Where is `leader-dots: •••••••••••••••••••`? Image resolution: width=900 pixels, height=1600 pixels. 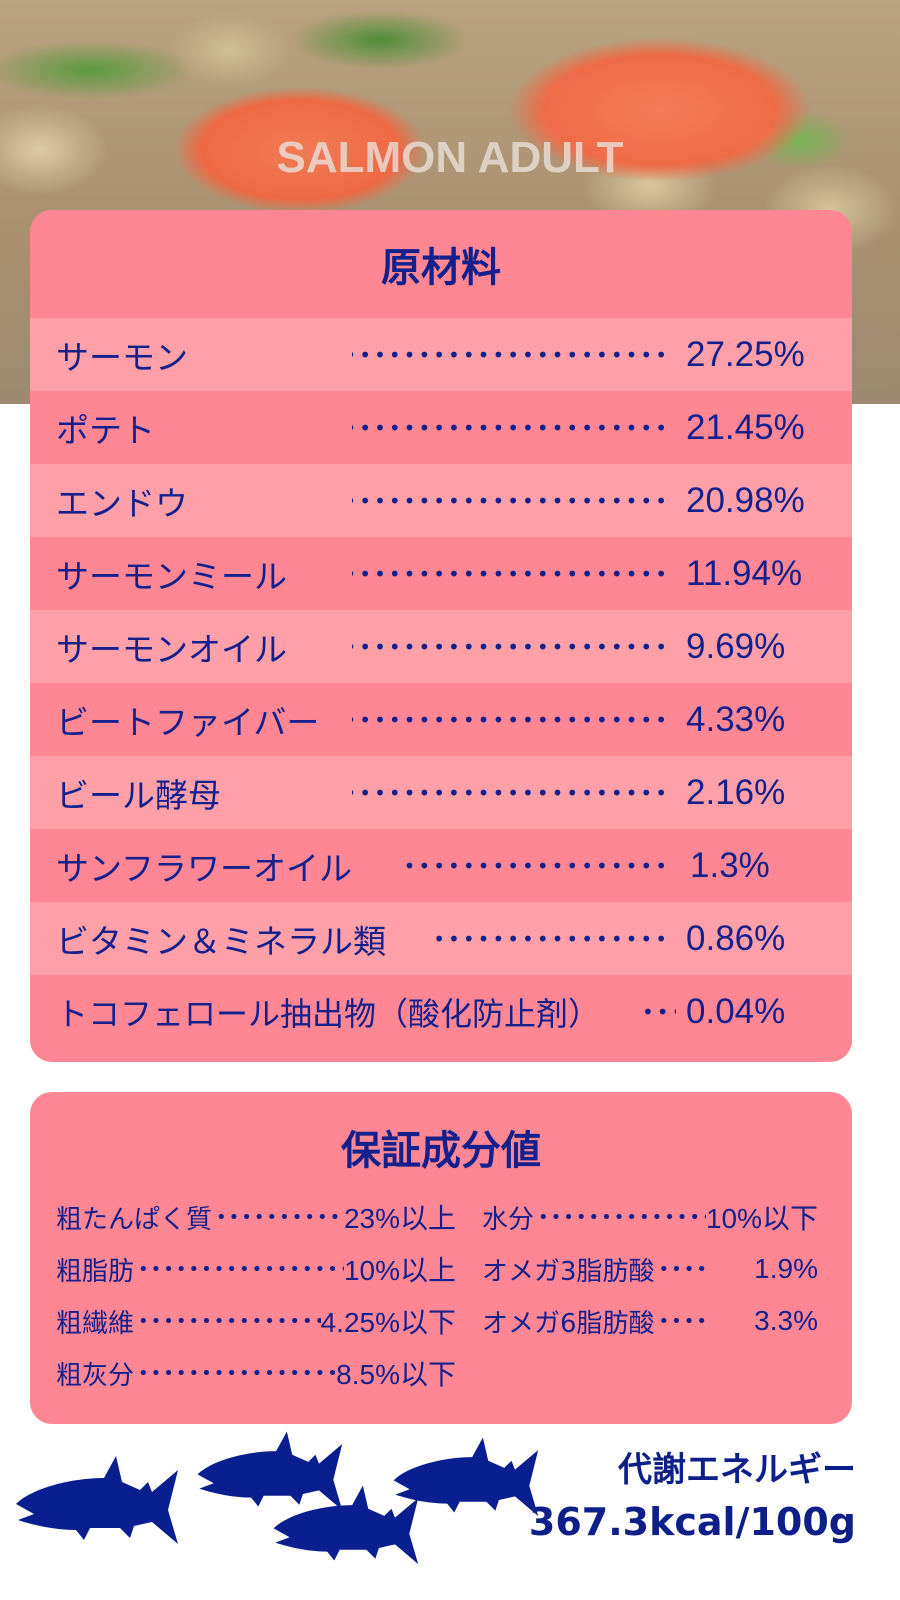
leader-dots: ••••••••••••••••••• is located at coordinates (280, 1217).